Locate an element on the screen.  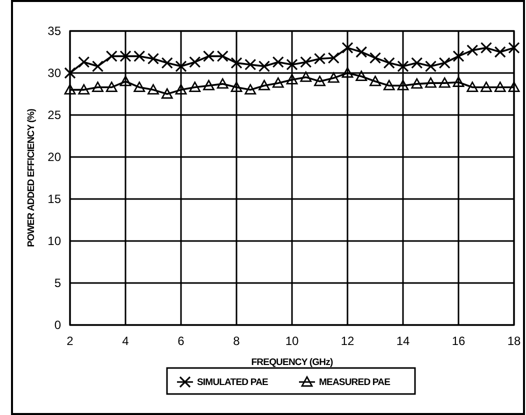
x-tick-label: 4 is located at coordinates (126, 341).